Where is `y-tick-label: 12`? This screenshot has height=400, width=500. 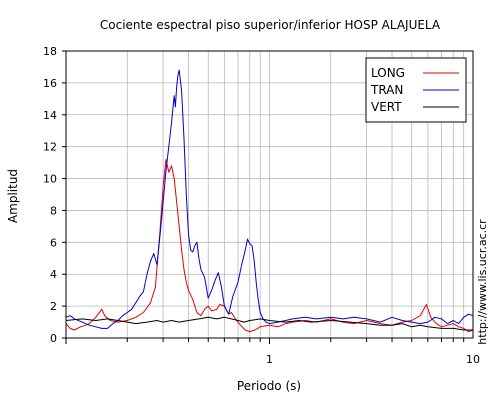
y-tick-label: 12 is located at coordinates (50, 147).